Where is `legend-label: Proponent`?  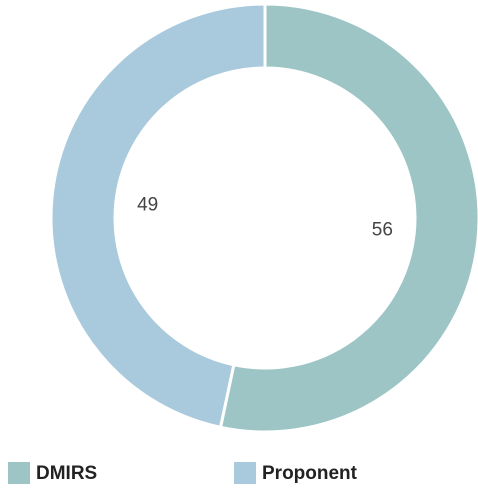
legend-label: Proponent is located at coordinates (310, 473).